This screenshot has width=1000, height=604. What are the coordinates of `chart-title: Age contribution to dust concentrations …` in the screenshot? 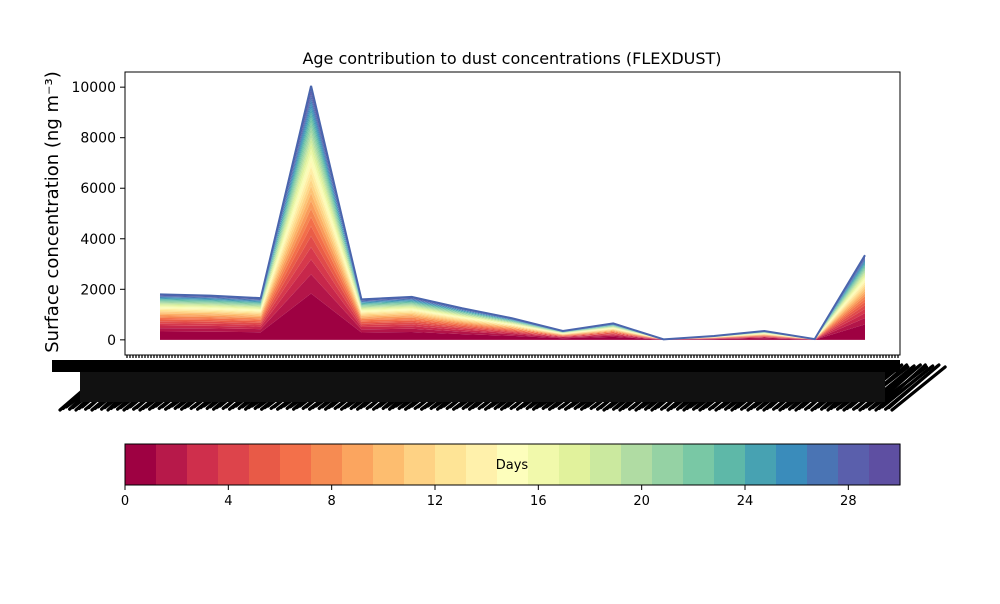 It's located at (511, 58).